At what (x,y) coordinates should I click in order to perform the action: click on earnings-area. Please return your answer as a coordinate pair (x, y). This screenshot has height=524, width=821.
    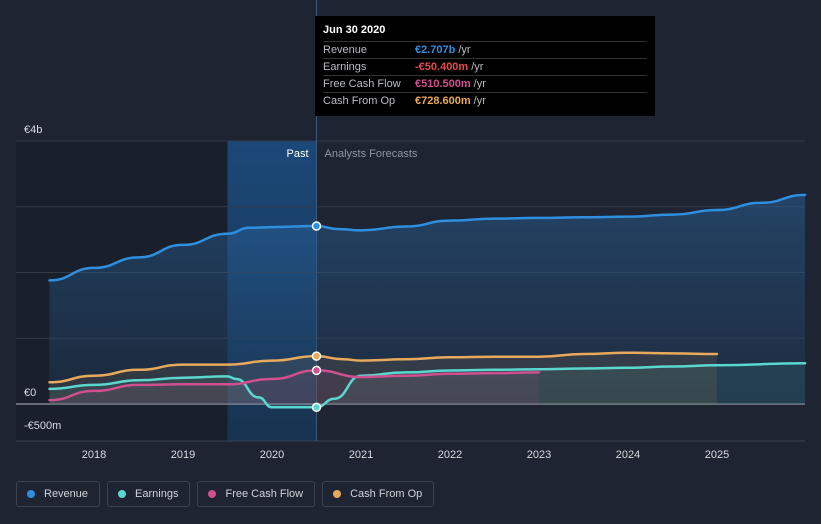
    Looking at the image, I should click on (427, 385).